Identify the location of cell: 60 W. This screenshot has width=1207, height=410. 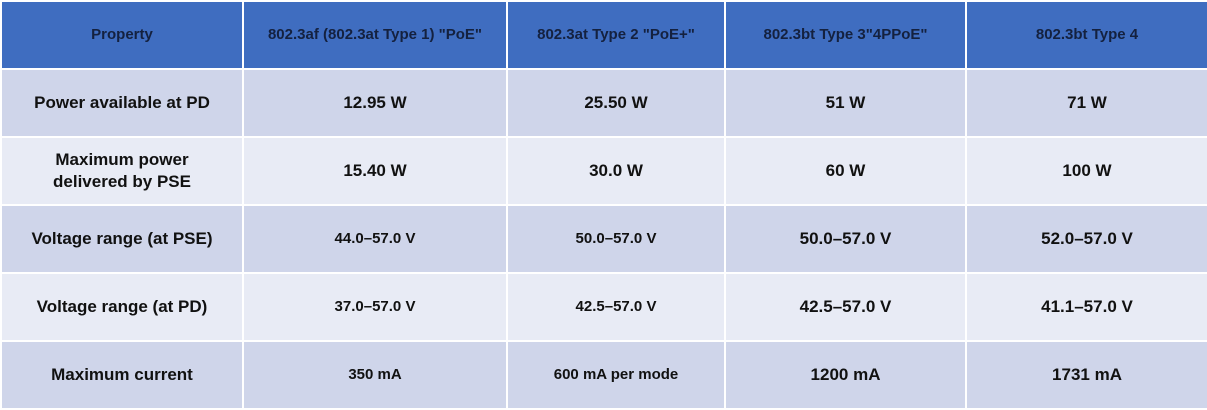
(845, 171).